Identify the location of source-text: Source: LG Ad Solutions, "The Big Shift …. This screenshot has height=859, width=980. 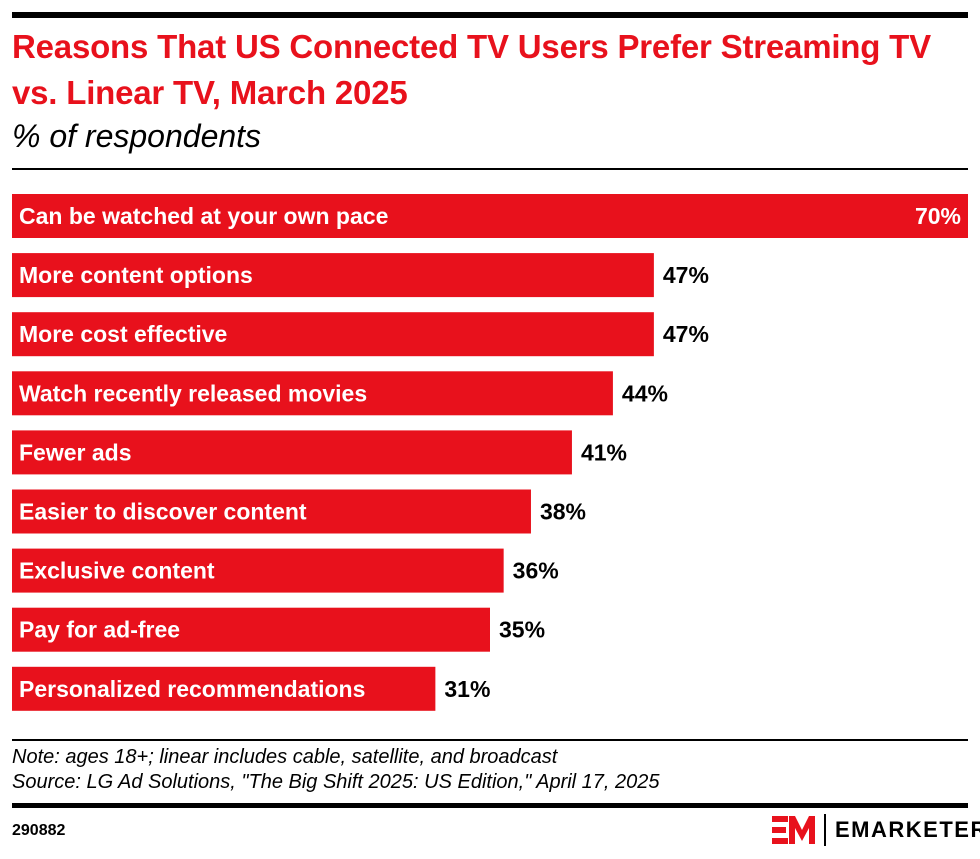
(336, 782).